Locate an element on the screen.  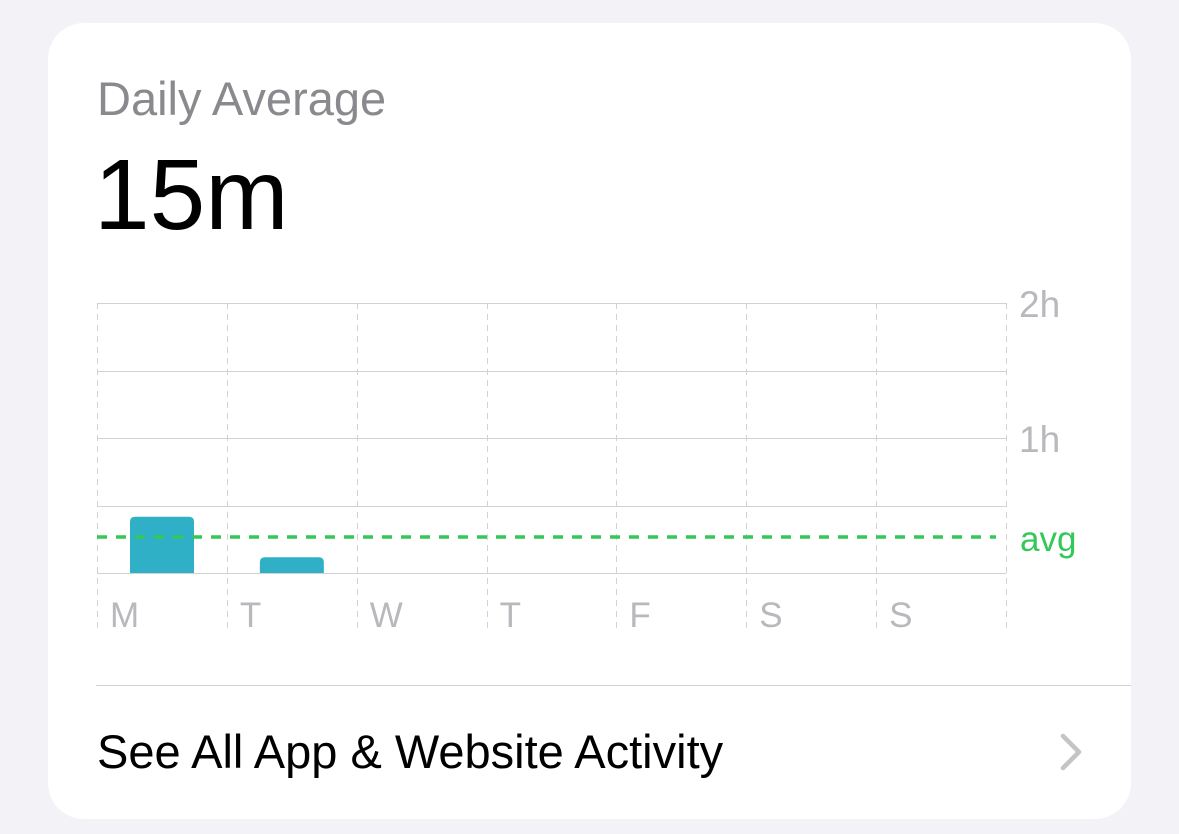
average-label: avg is located at coordinates (1048, 539).